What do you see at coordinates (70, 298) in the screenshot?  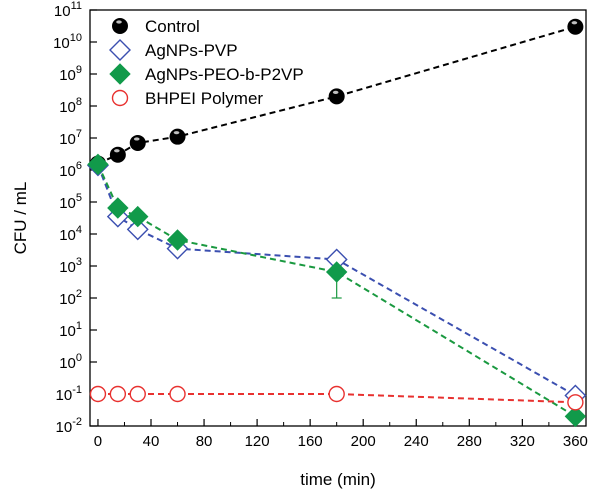 I see `y-tick-label: 10²` at bounding box center [70, 298].